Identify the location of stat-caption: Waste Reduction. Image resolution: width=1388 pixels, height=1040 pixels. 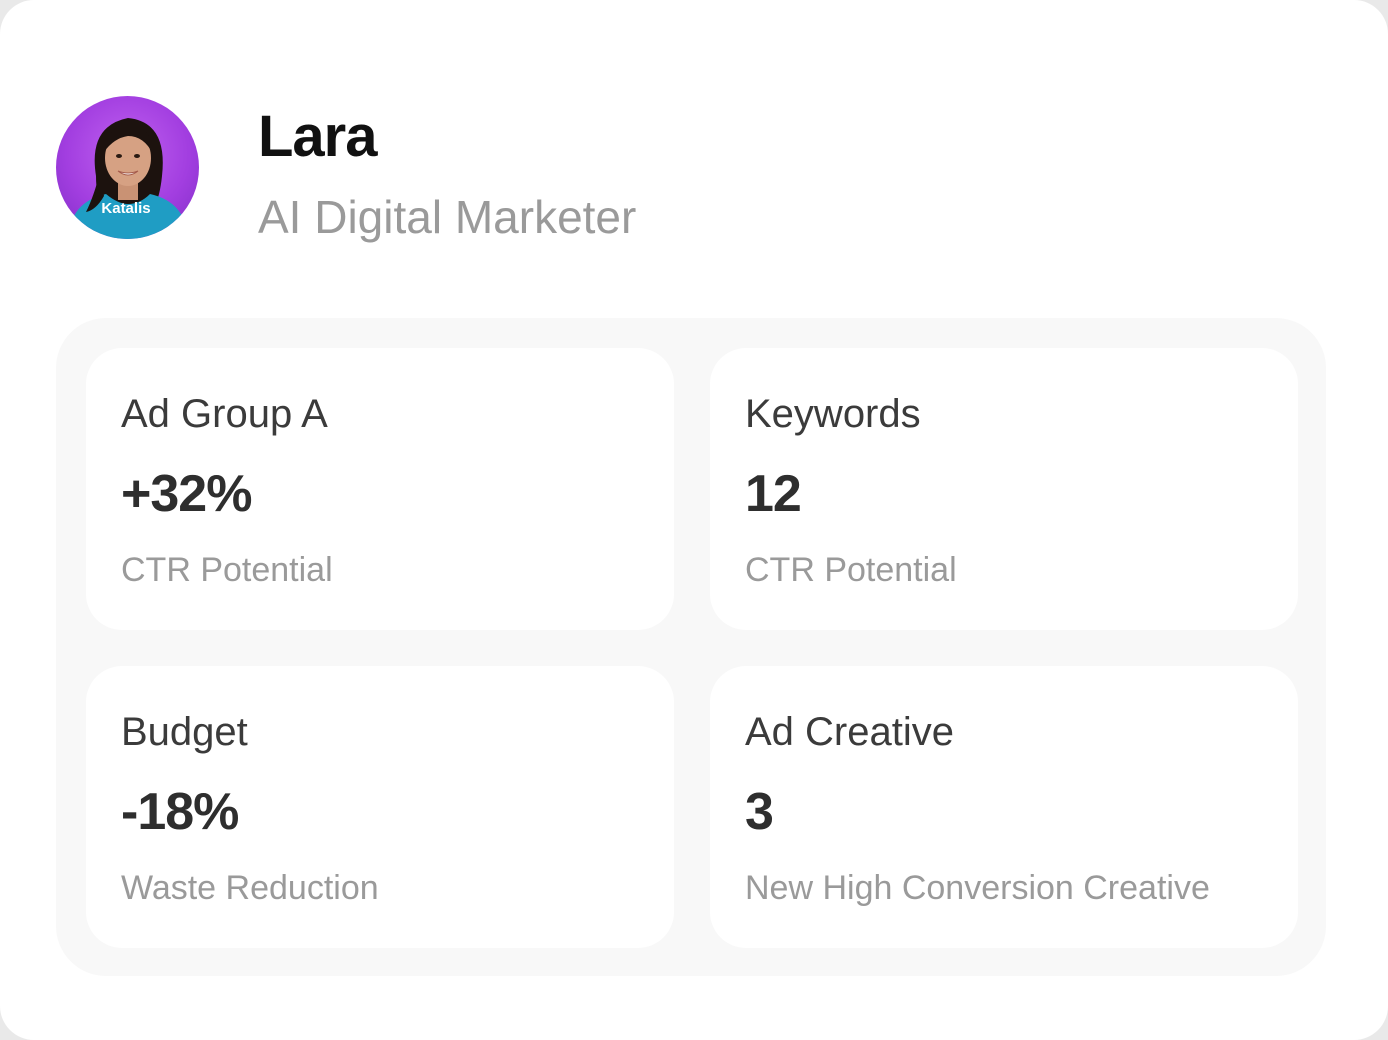
(250, 888).